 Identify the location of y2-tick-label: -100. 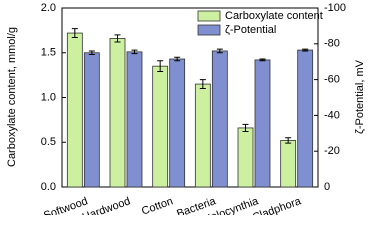
(335, 8).